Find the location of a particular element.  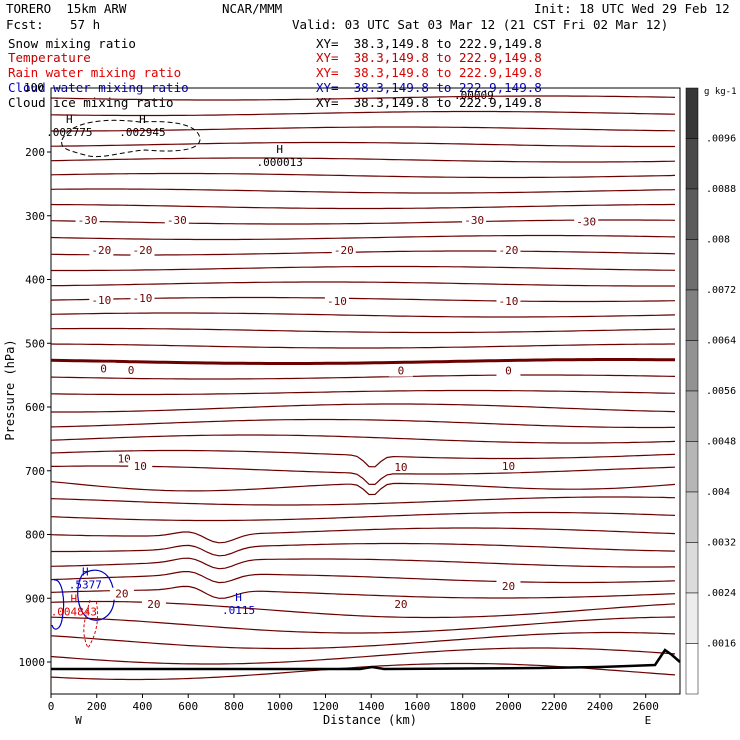

temperature-label: -20 is located at coordinates (344, 250).